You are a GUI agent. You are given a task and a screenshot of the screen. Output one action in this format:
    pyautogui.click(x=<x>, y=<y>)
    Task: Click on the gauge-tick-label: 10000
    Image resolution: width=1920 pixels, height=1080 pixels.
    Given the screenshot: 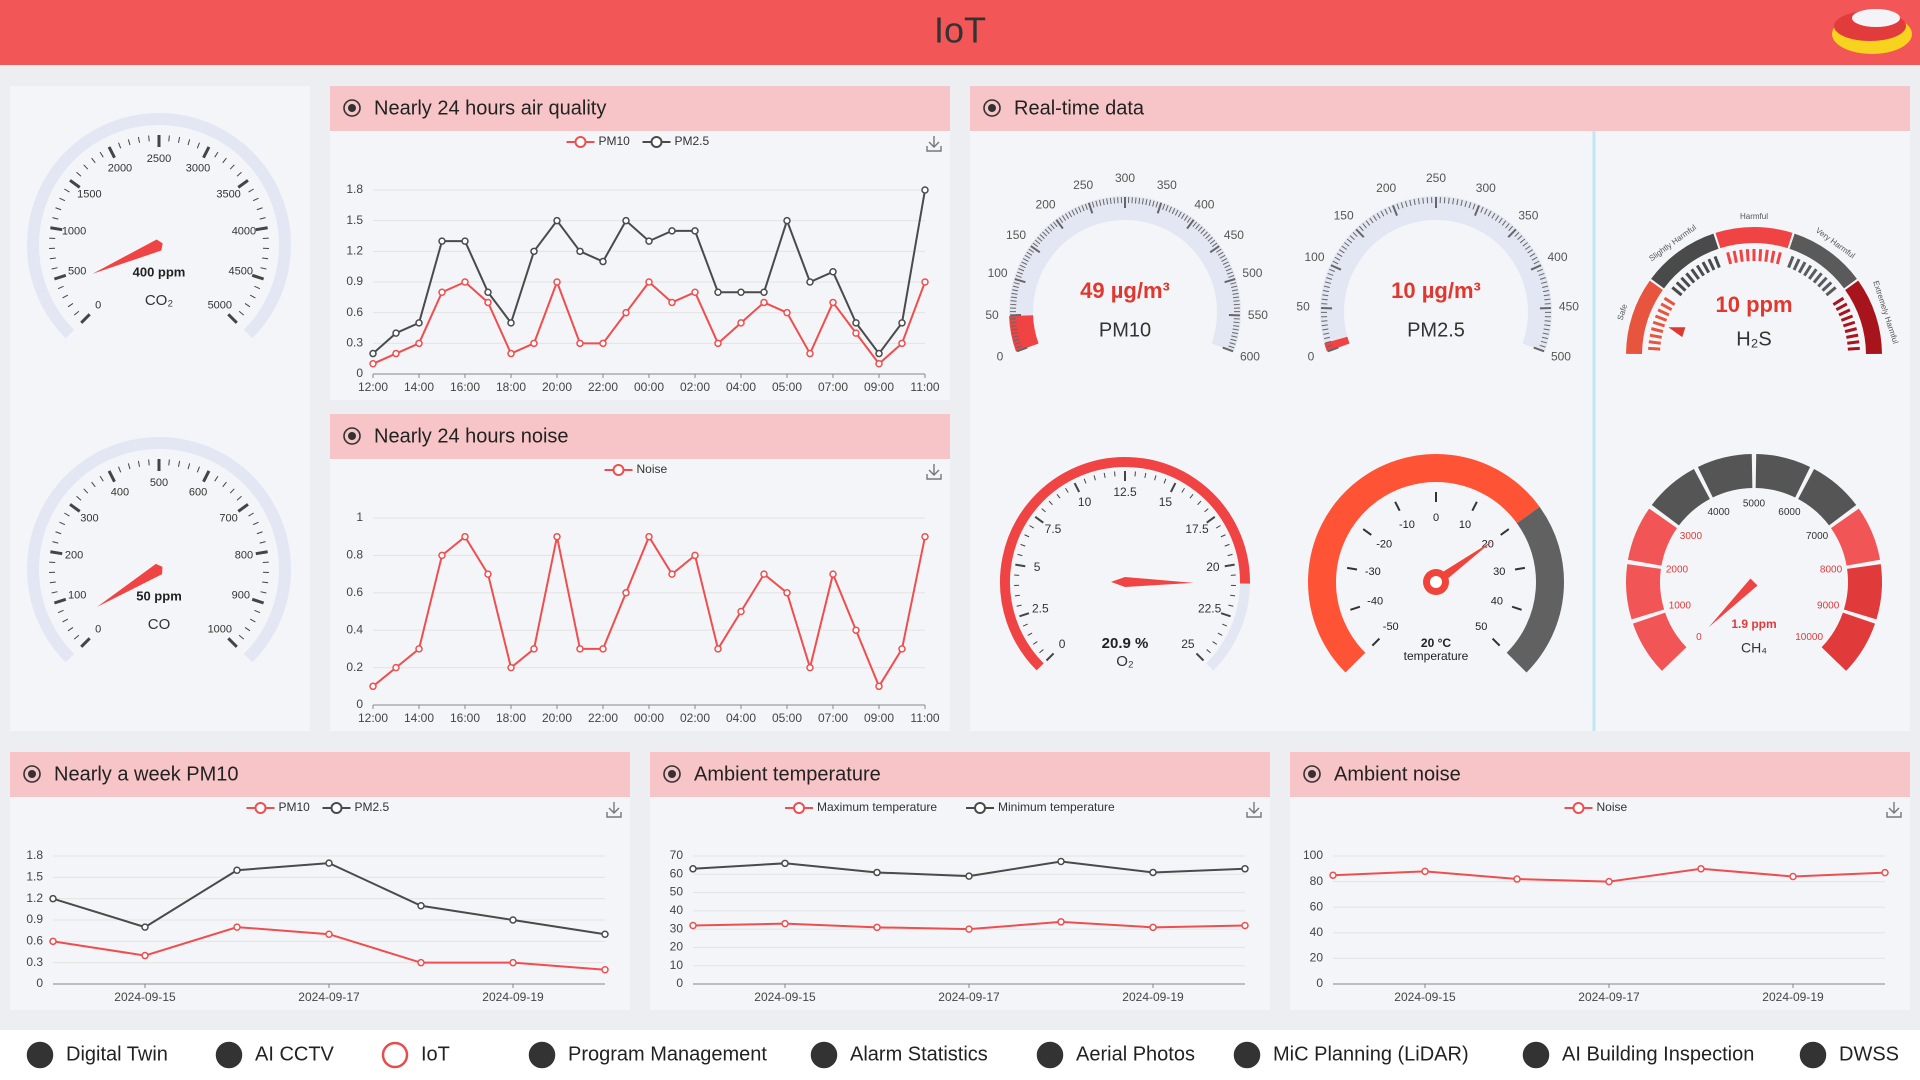 What is the action you would take?
    pyautogui.click(x=1809, y=637)
    